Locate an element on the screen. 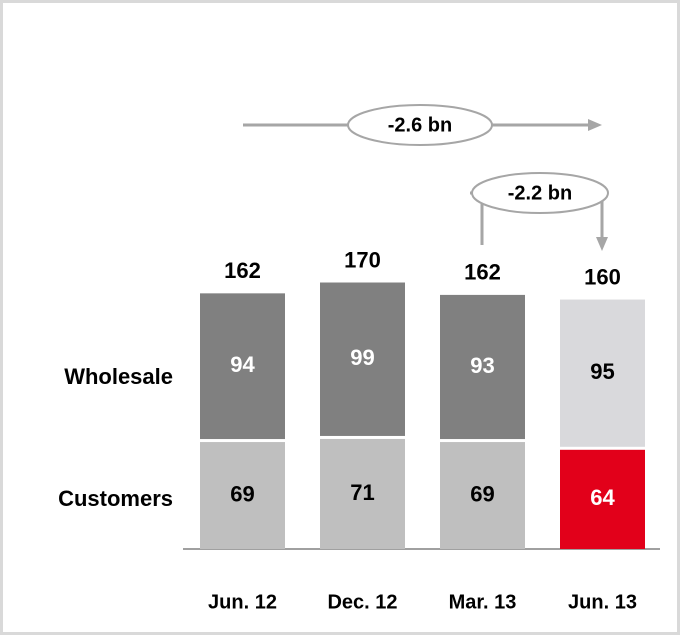 This screenshot has height=635, width=680. bar-label: 71 is located at coordinates (362, 492).